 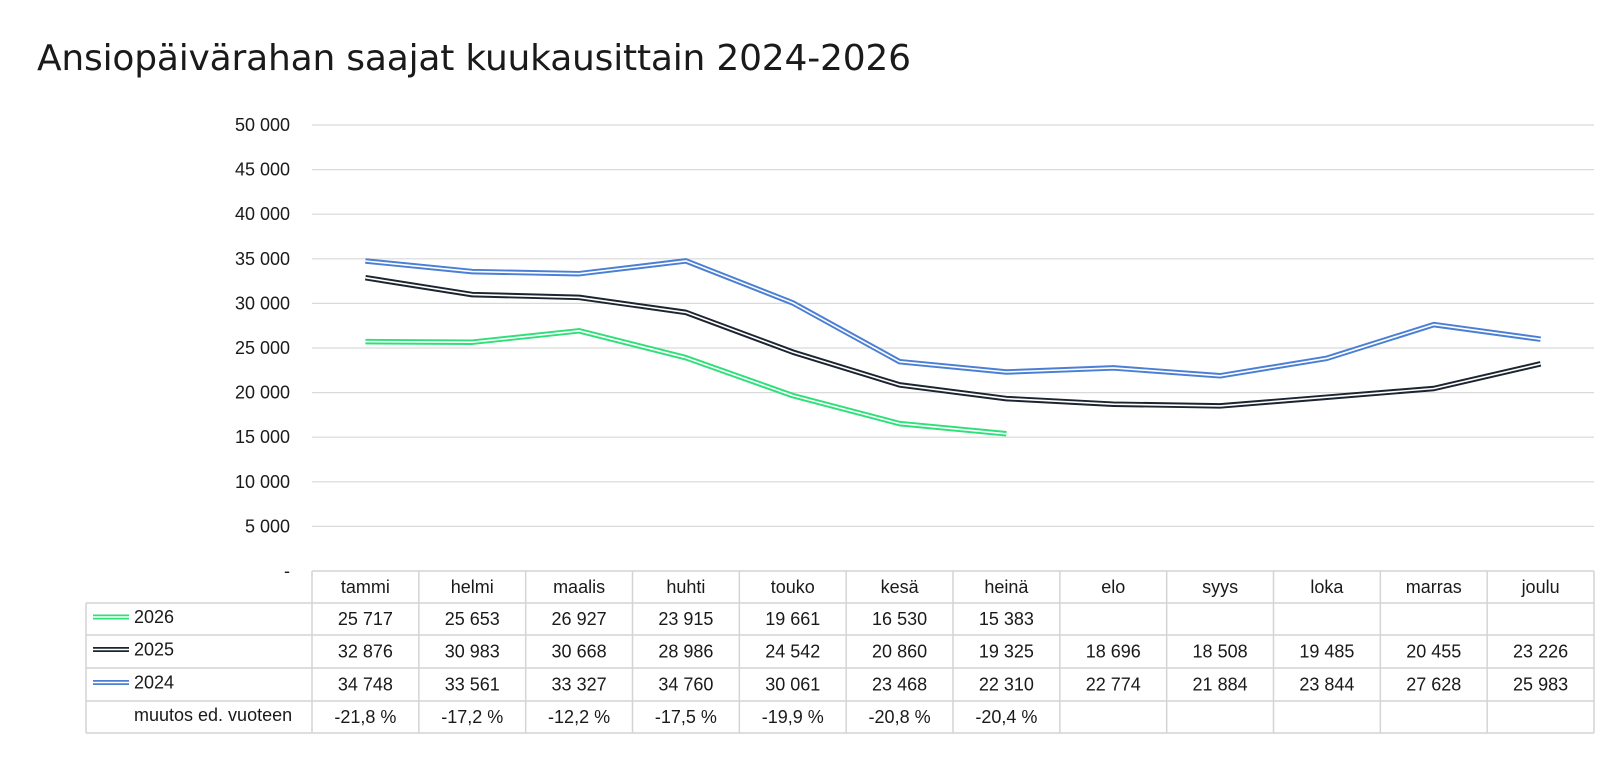 I want to click on category-label: loka, so click(x=1327, y=587).